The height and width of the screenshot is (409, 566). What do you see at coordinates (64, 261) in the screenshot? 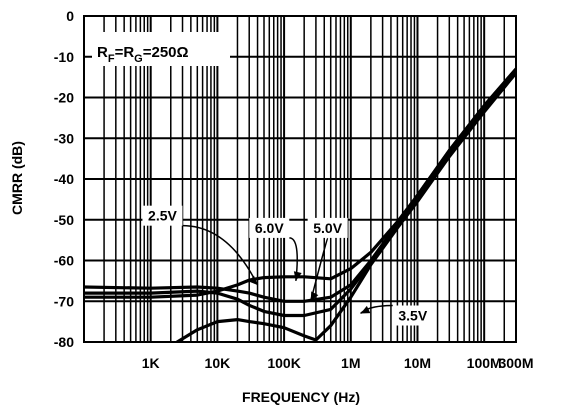
I see `y-tick-label: -60` at bounding box center [64, 261].